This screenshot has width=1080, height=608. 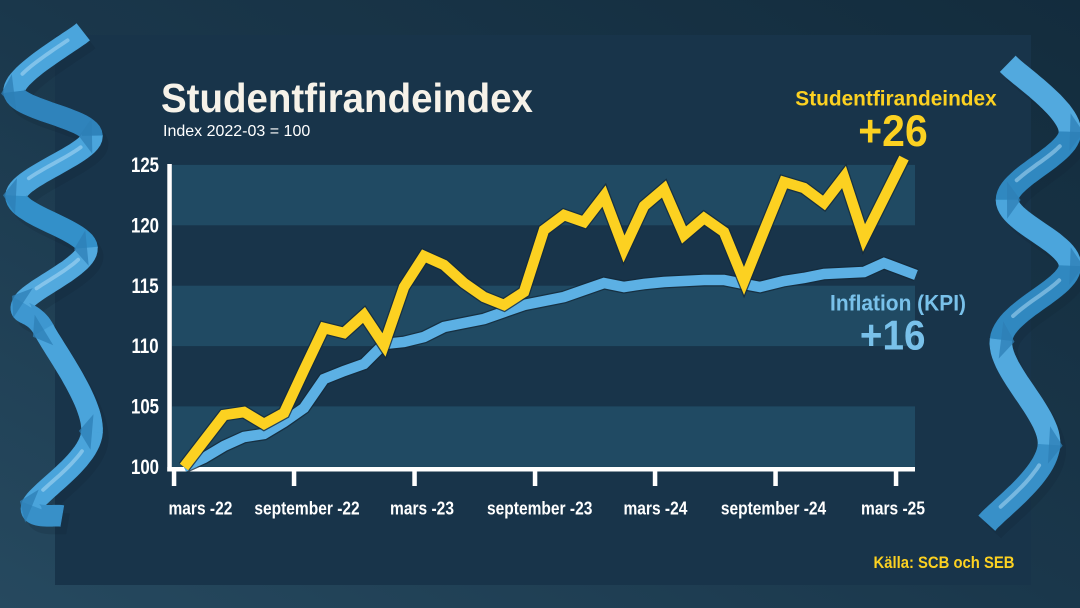 I want to click on svg-text: Inflation (KPI), so click(x=898, y=303).